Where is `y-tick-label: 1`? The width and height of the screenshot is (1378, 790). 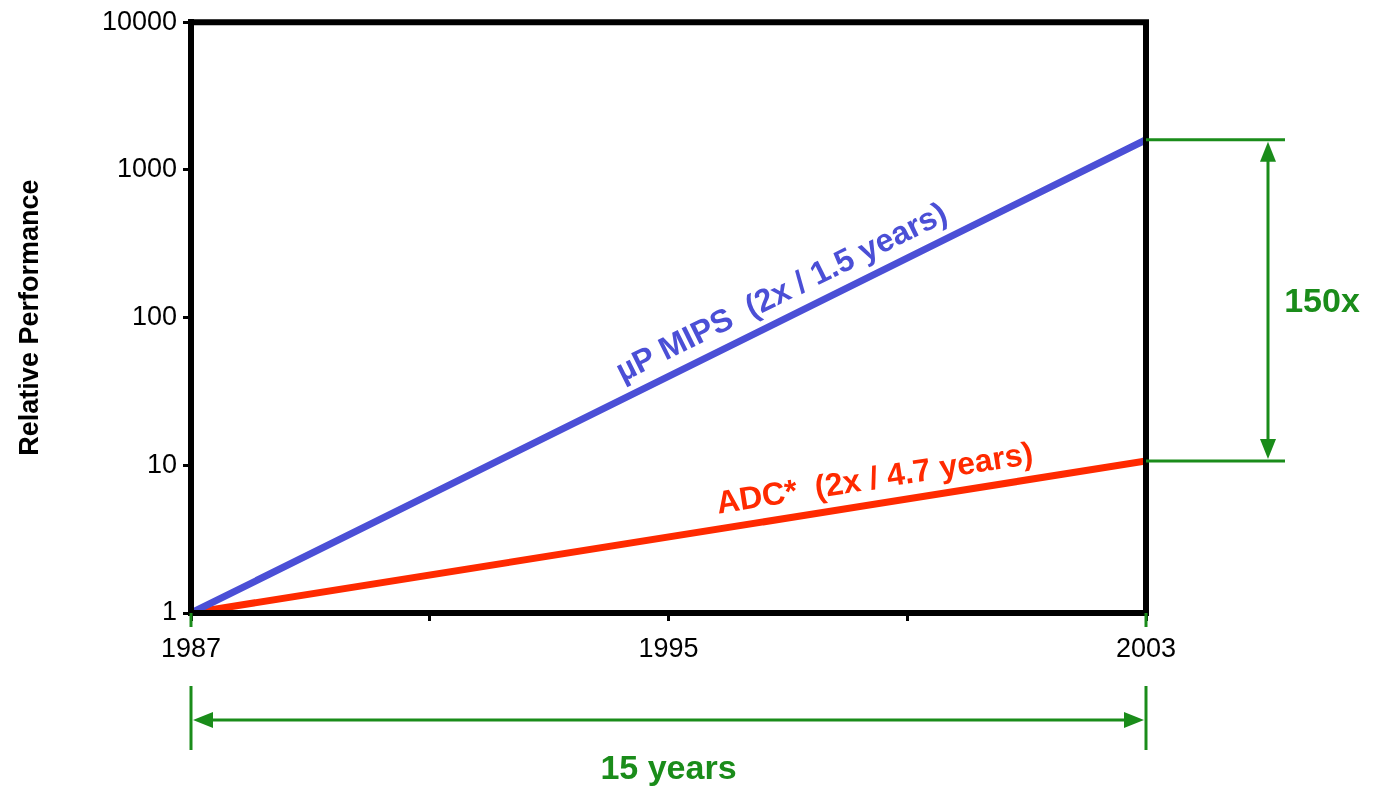 y-tick-label: 1 is located at coordinates (169, 611).